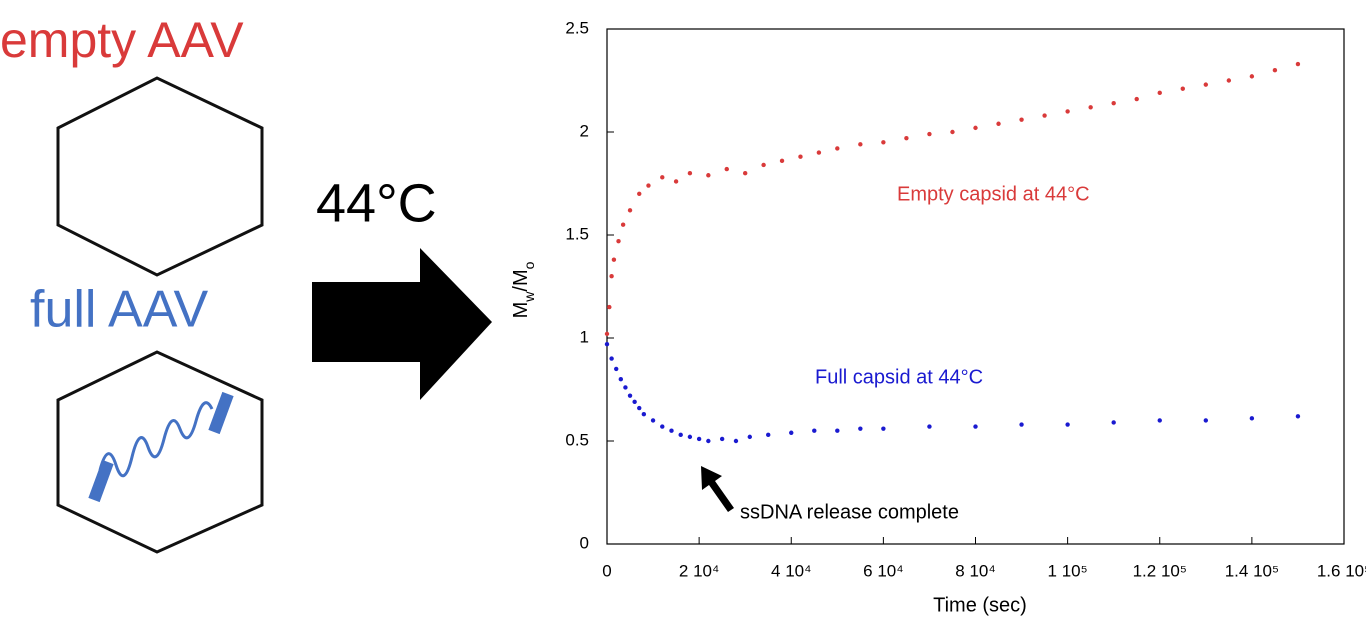  I want to click on condition-label: 44°C, so click(376, 203).